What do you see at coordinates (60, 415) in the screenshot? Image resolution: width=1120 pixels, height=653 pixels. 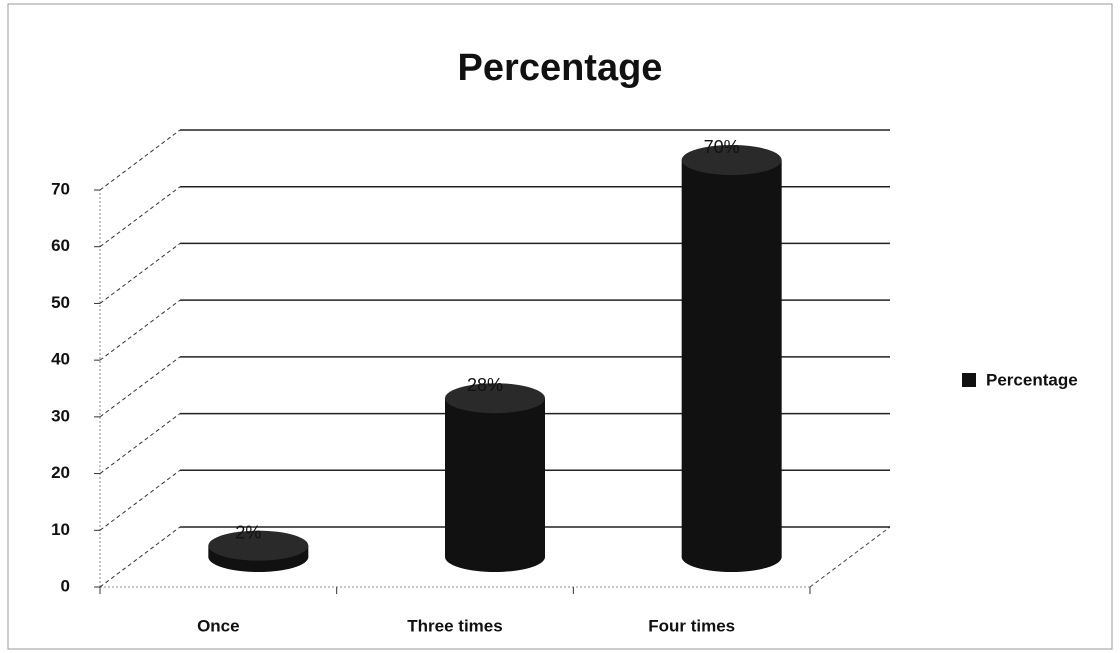 I see `y-tick-label: 30` at bounding box center [60, 415].